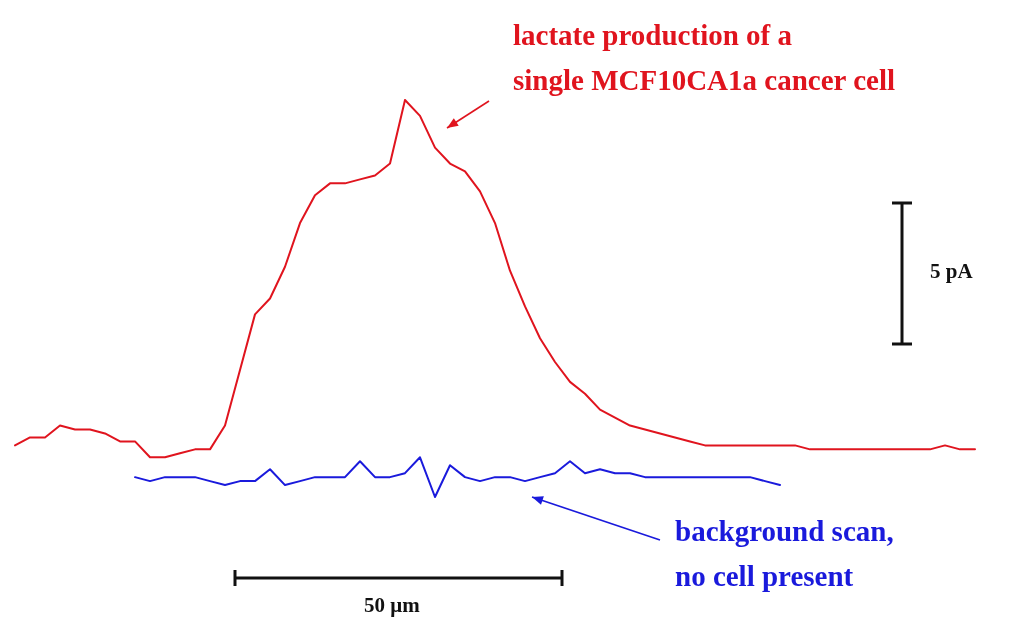 The width and height of the screenshot is (1013, 625). I want to click on annotation: 5 pA, so click(952, 270).